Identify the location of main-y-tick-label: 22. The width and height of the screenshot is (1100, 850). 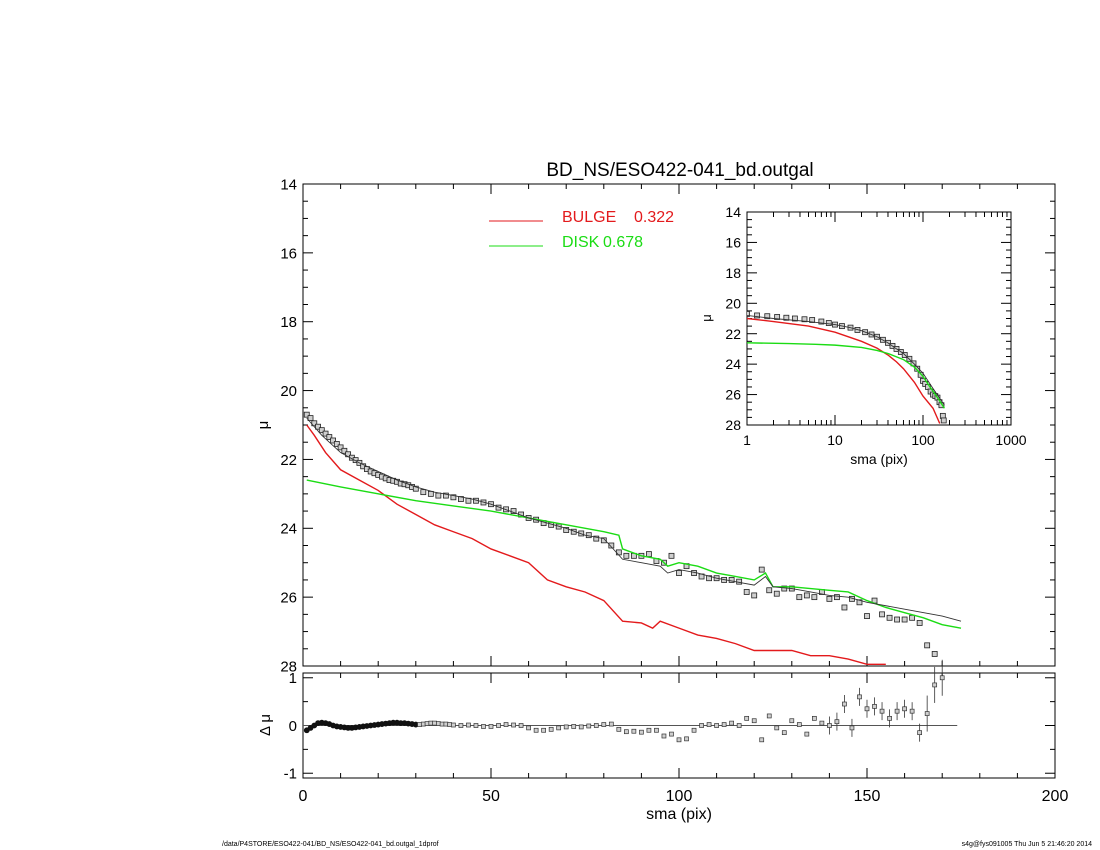
(288, 460).